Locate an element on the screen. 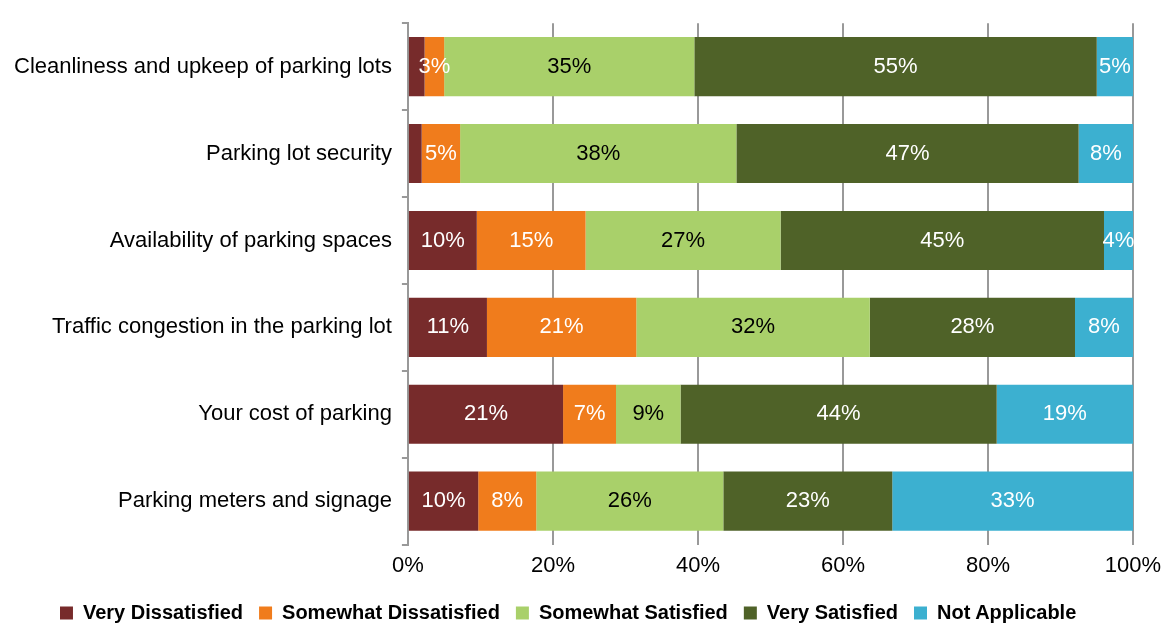 This screenshot has width=1173, height=637. legend-label: Very Satisfied is located at coordinates (832, 611).